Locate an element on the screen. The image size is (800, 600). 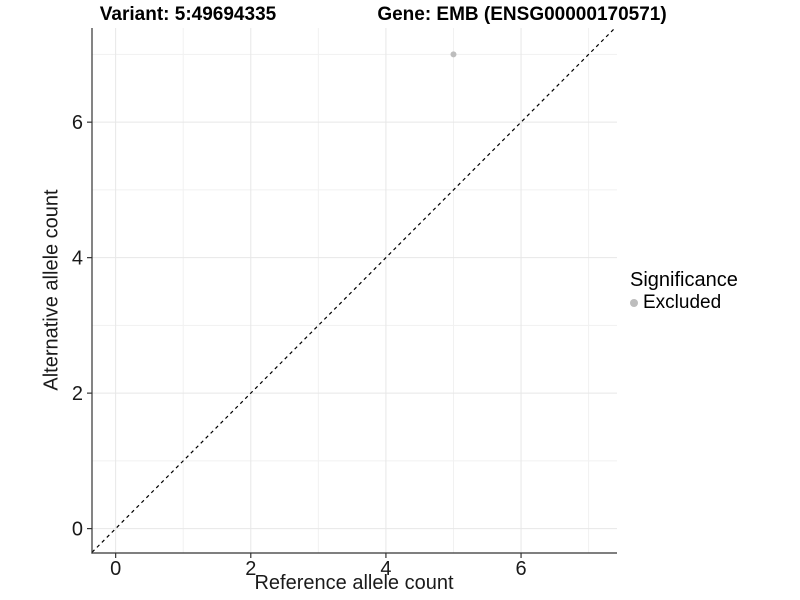
y-tick-label: 4 is located at coordinates (77, 259).